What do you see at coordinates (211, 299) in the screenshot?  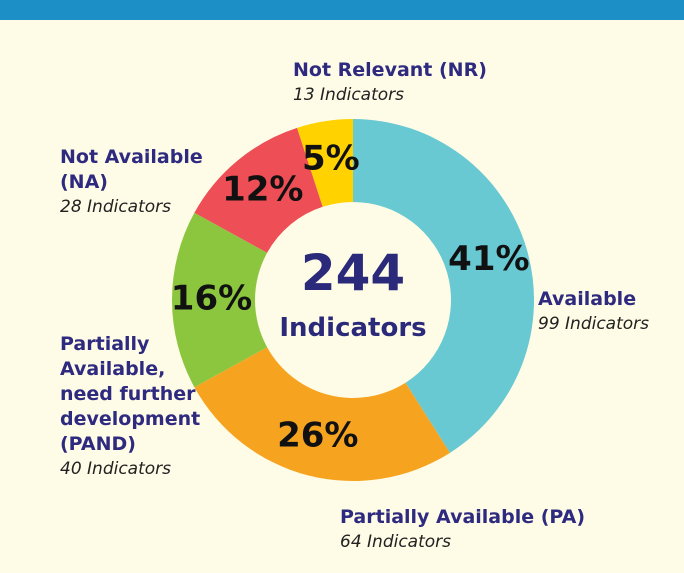 I see `slice-percent: 16%` at bounding box center [211, 299].